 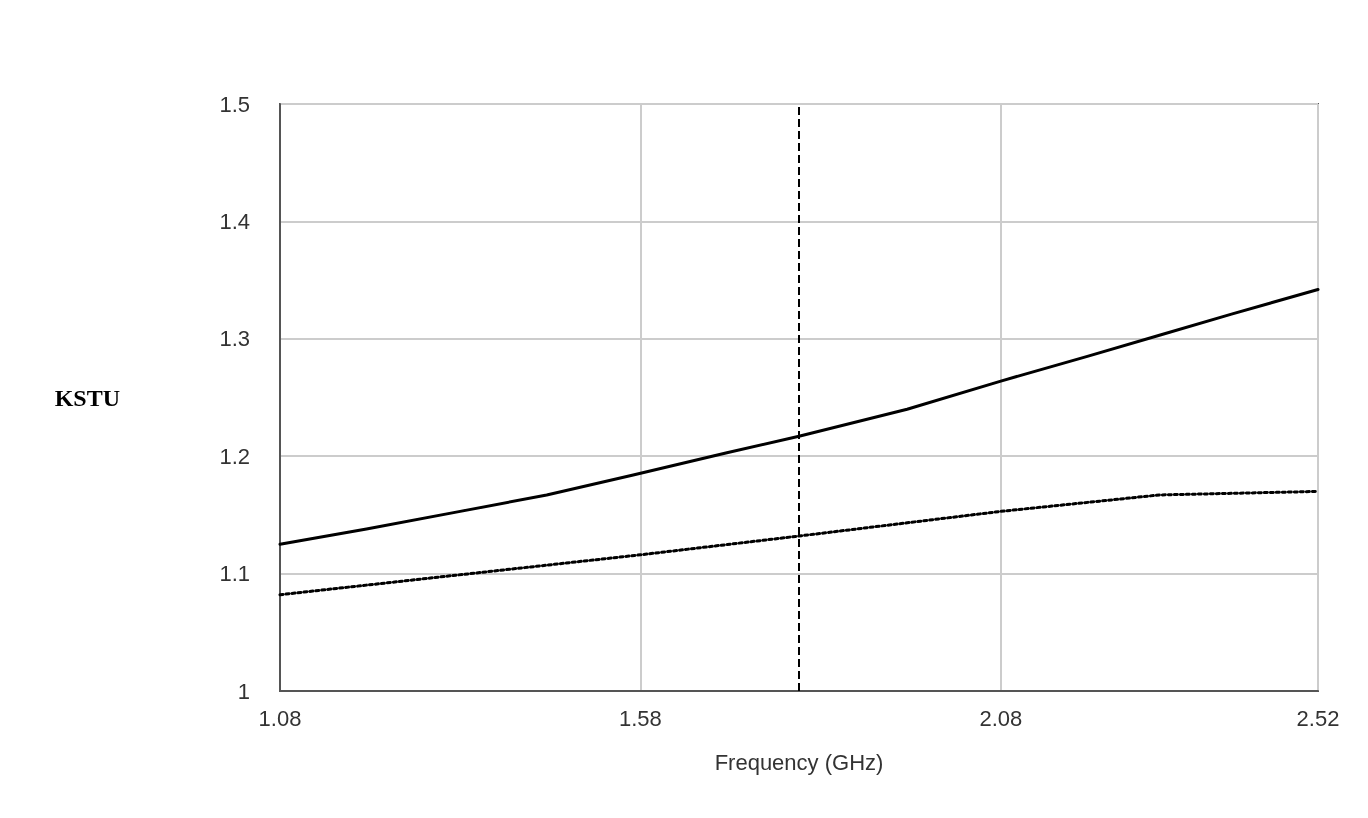 I want to click on x-tick-label: 1.58, so click(x=640, y=718).